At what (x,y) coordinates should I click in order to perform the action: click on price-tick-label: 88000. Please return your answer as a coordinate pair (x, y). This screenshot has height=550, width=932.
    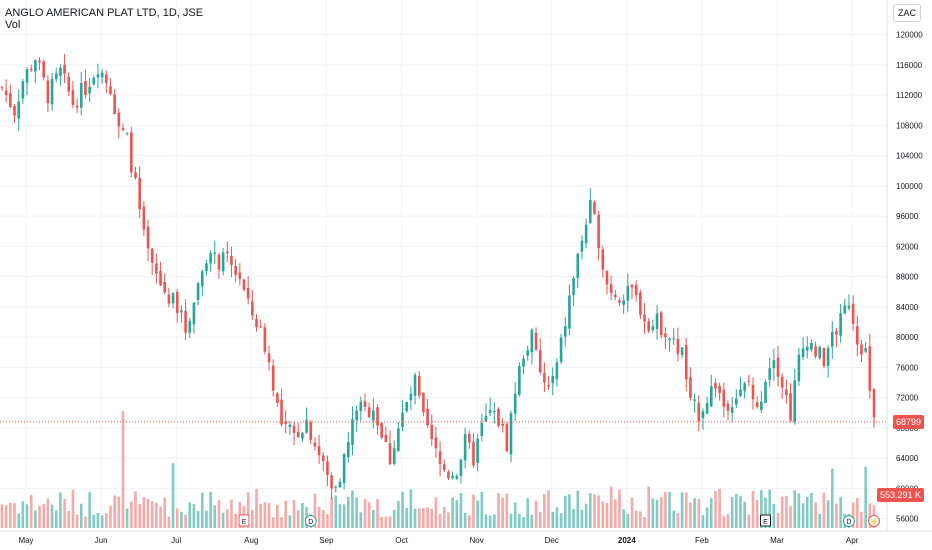
    Looking at the image, I should click on (907, 277).